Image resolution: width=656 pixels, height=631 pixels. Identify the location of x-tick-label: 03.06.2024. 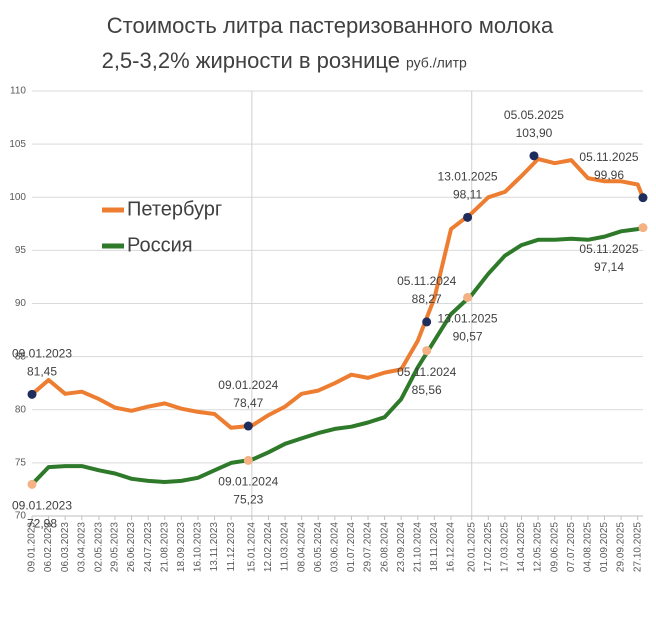
(334, 547).